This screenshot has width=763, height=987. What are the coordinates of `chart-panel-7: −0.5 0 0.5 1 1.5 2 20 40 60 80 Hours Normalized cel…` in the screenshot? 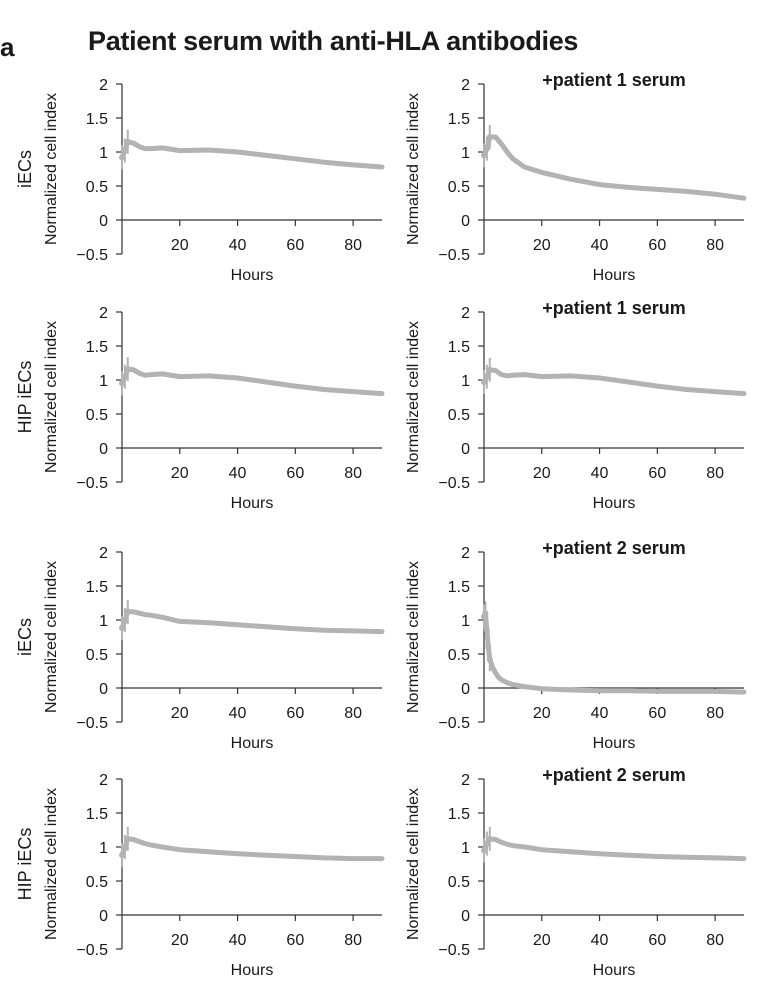 It's located at (200, 875).